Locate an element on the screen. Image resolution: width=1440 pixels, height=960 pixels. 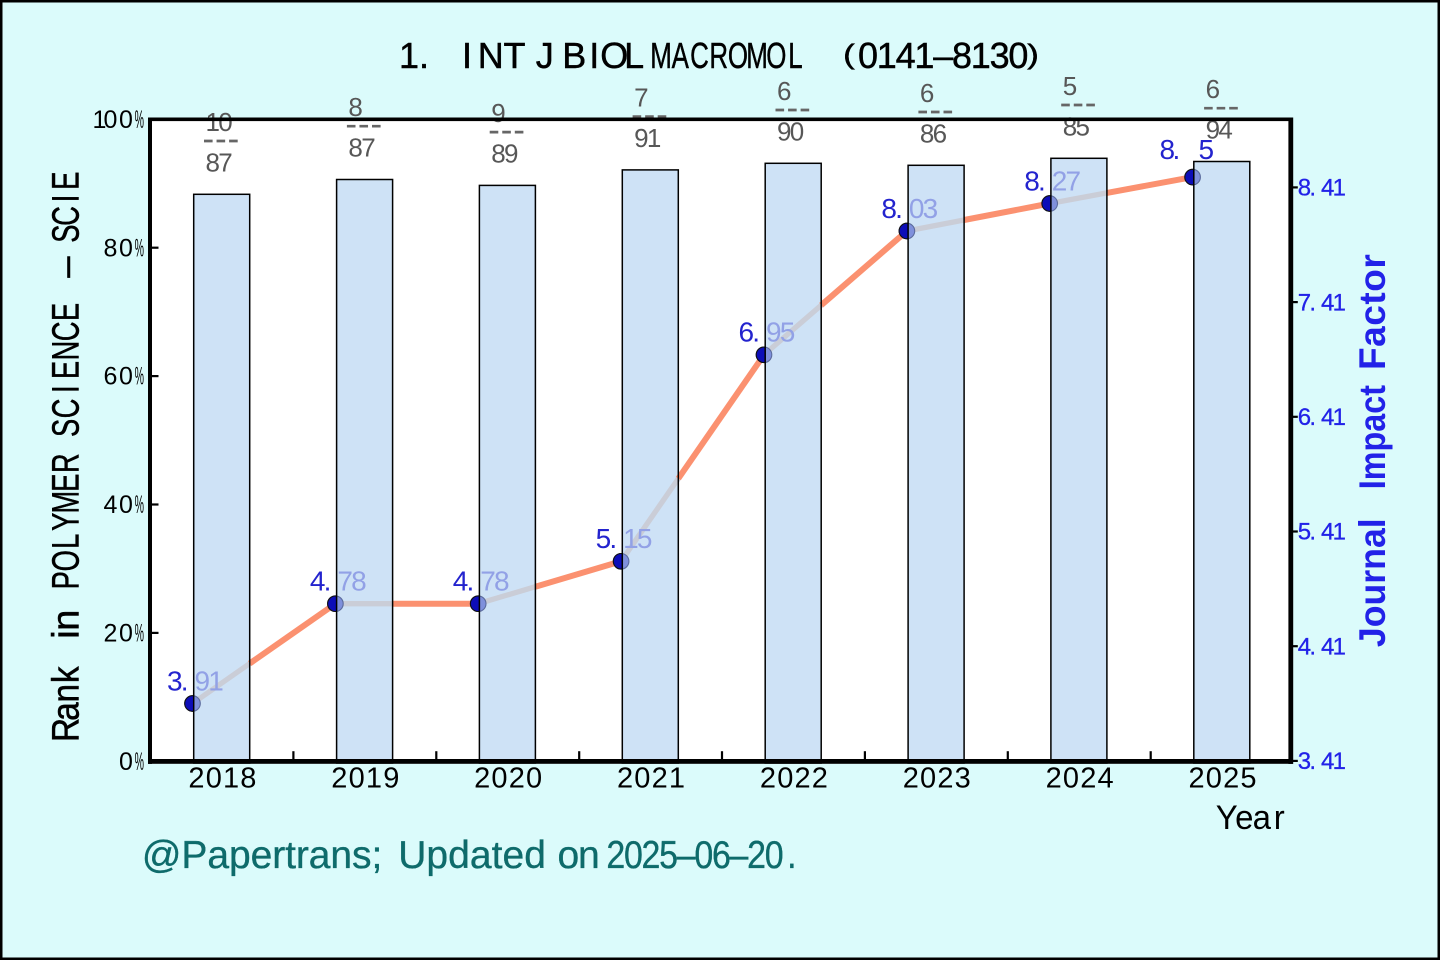
svg-text: 4.41 is located at coordinates (1322, 646).